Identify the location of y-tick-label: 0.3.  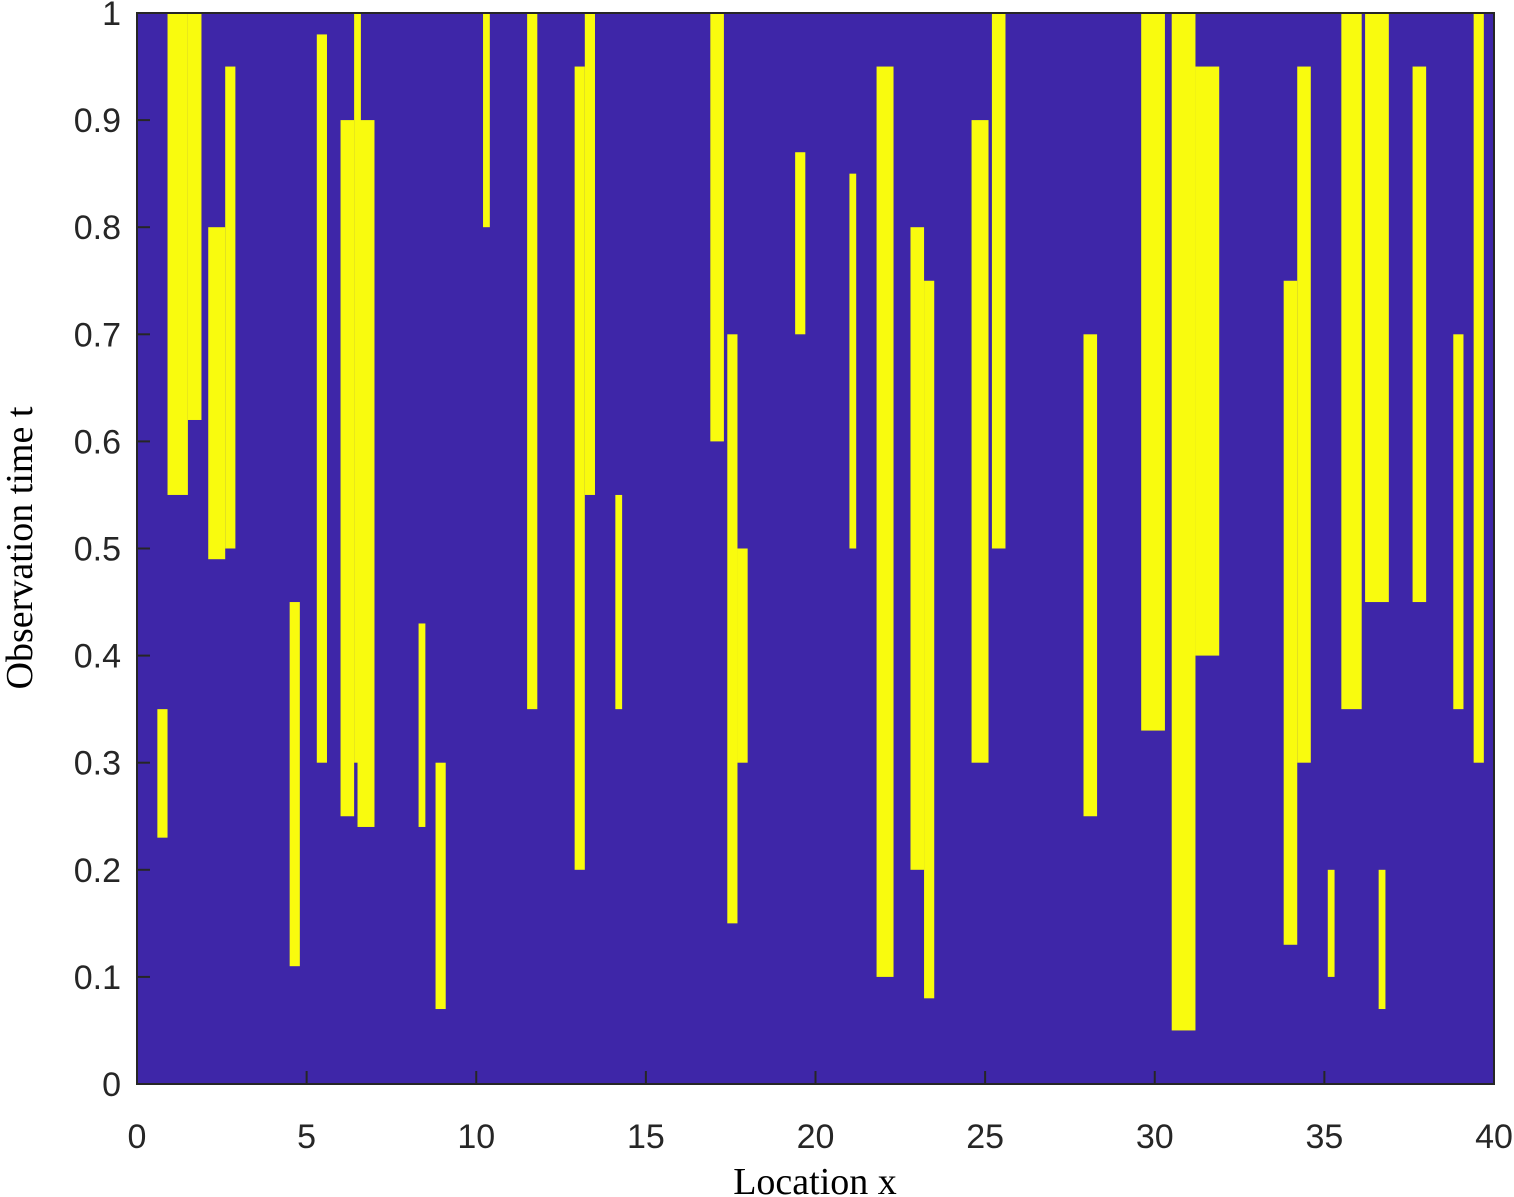
(97, 764).